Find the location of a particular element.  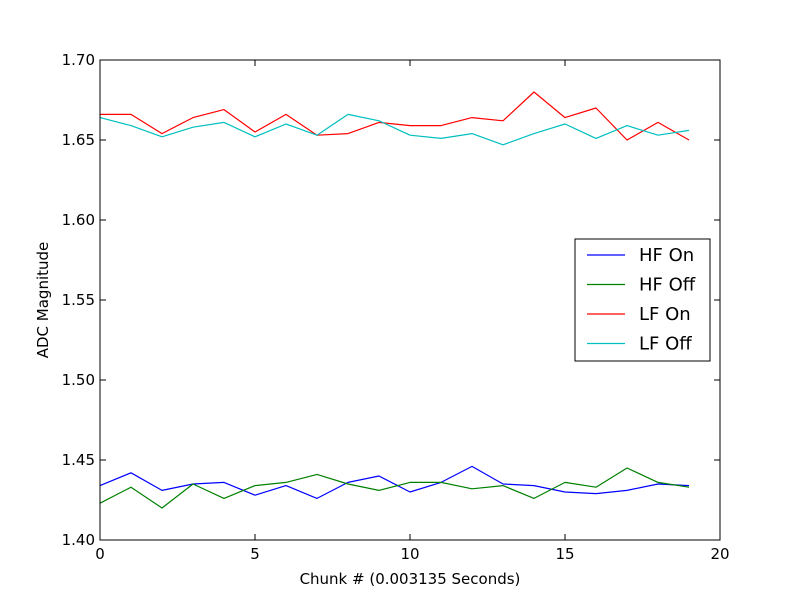

legend-label: LF Off is located at coordinates (665, 344).